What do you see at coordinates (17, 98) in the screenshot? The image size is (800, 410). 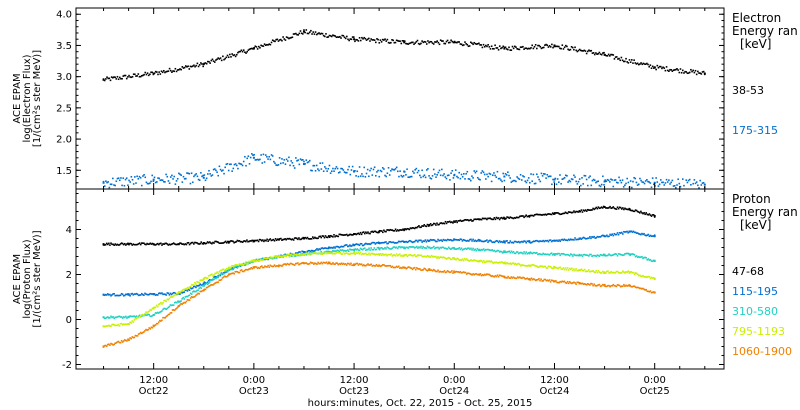 I see `electron-ylabel-line: ACE EPAM` at bounding box center [17, 98].